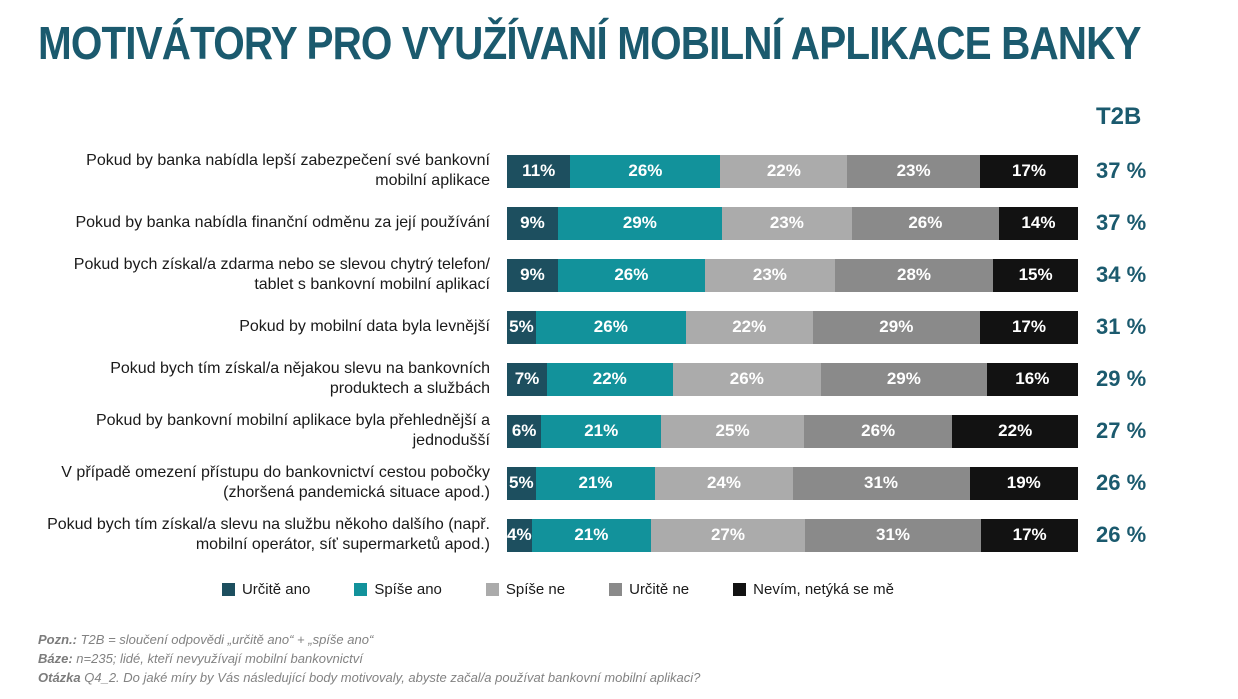 This screenshot has height=699, width=1238. What do you see at coordinates (1121, 378) in the screenshot?
I see `t2b-value: 29 %` at bounding box center [1121, 378].